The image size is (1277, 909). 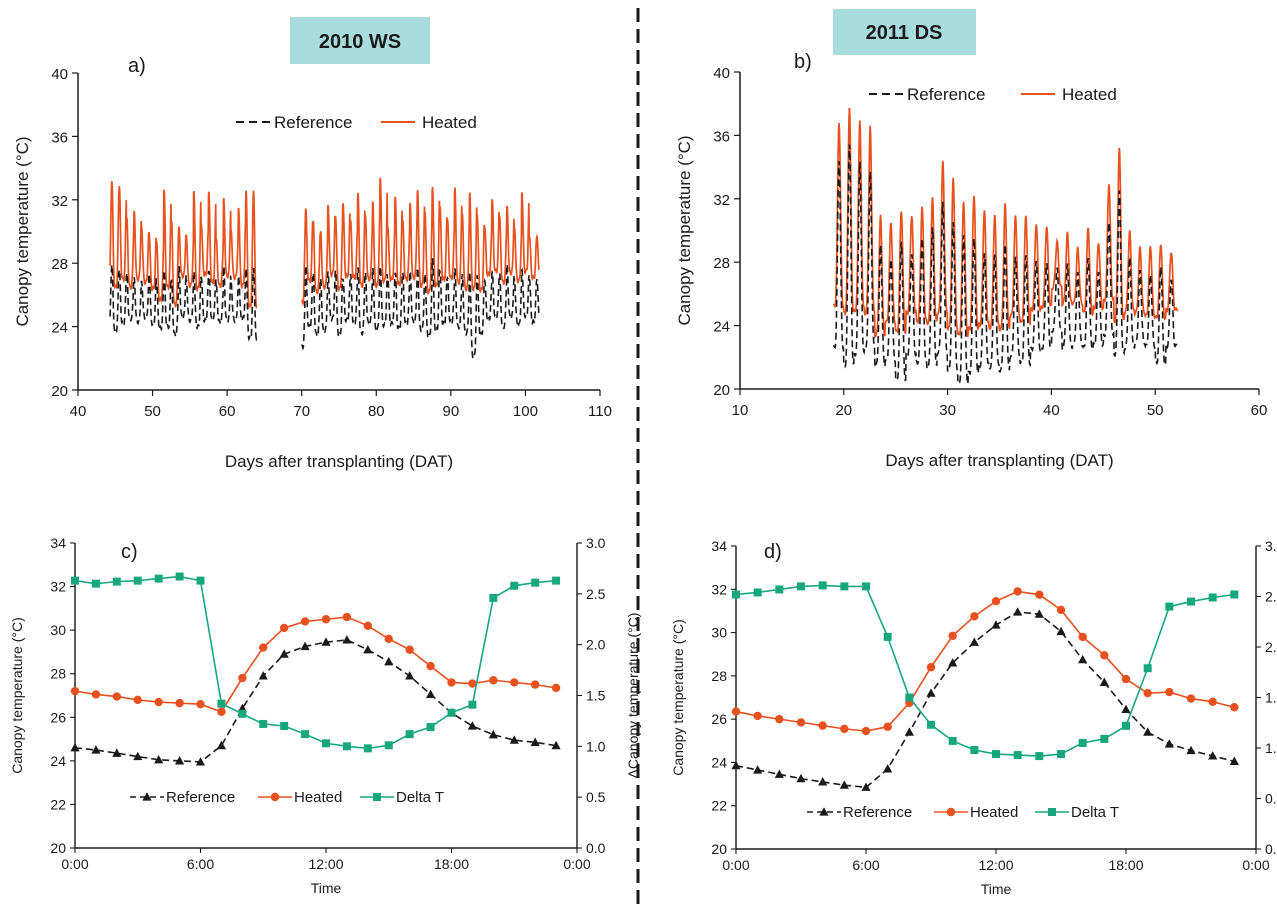 What do you see at coordinates (1095, 812) in the screenshot?
I see `legend-label-delta-t: Delta T` at bounding box center [1095, 812].